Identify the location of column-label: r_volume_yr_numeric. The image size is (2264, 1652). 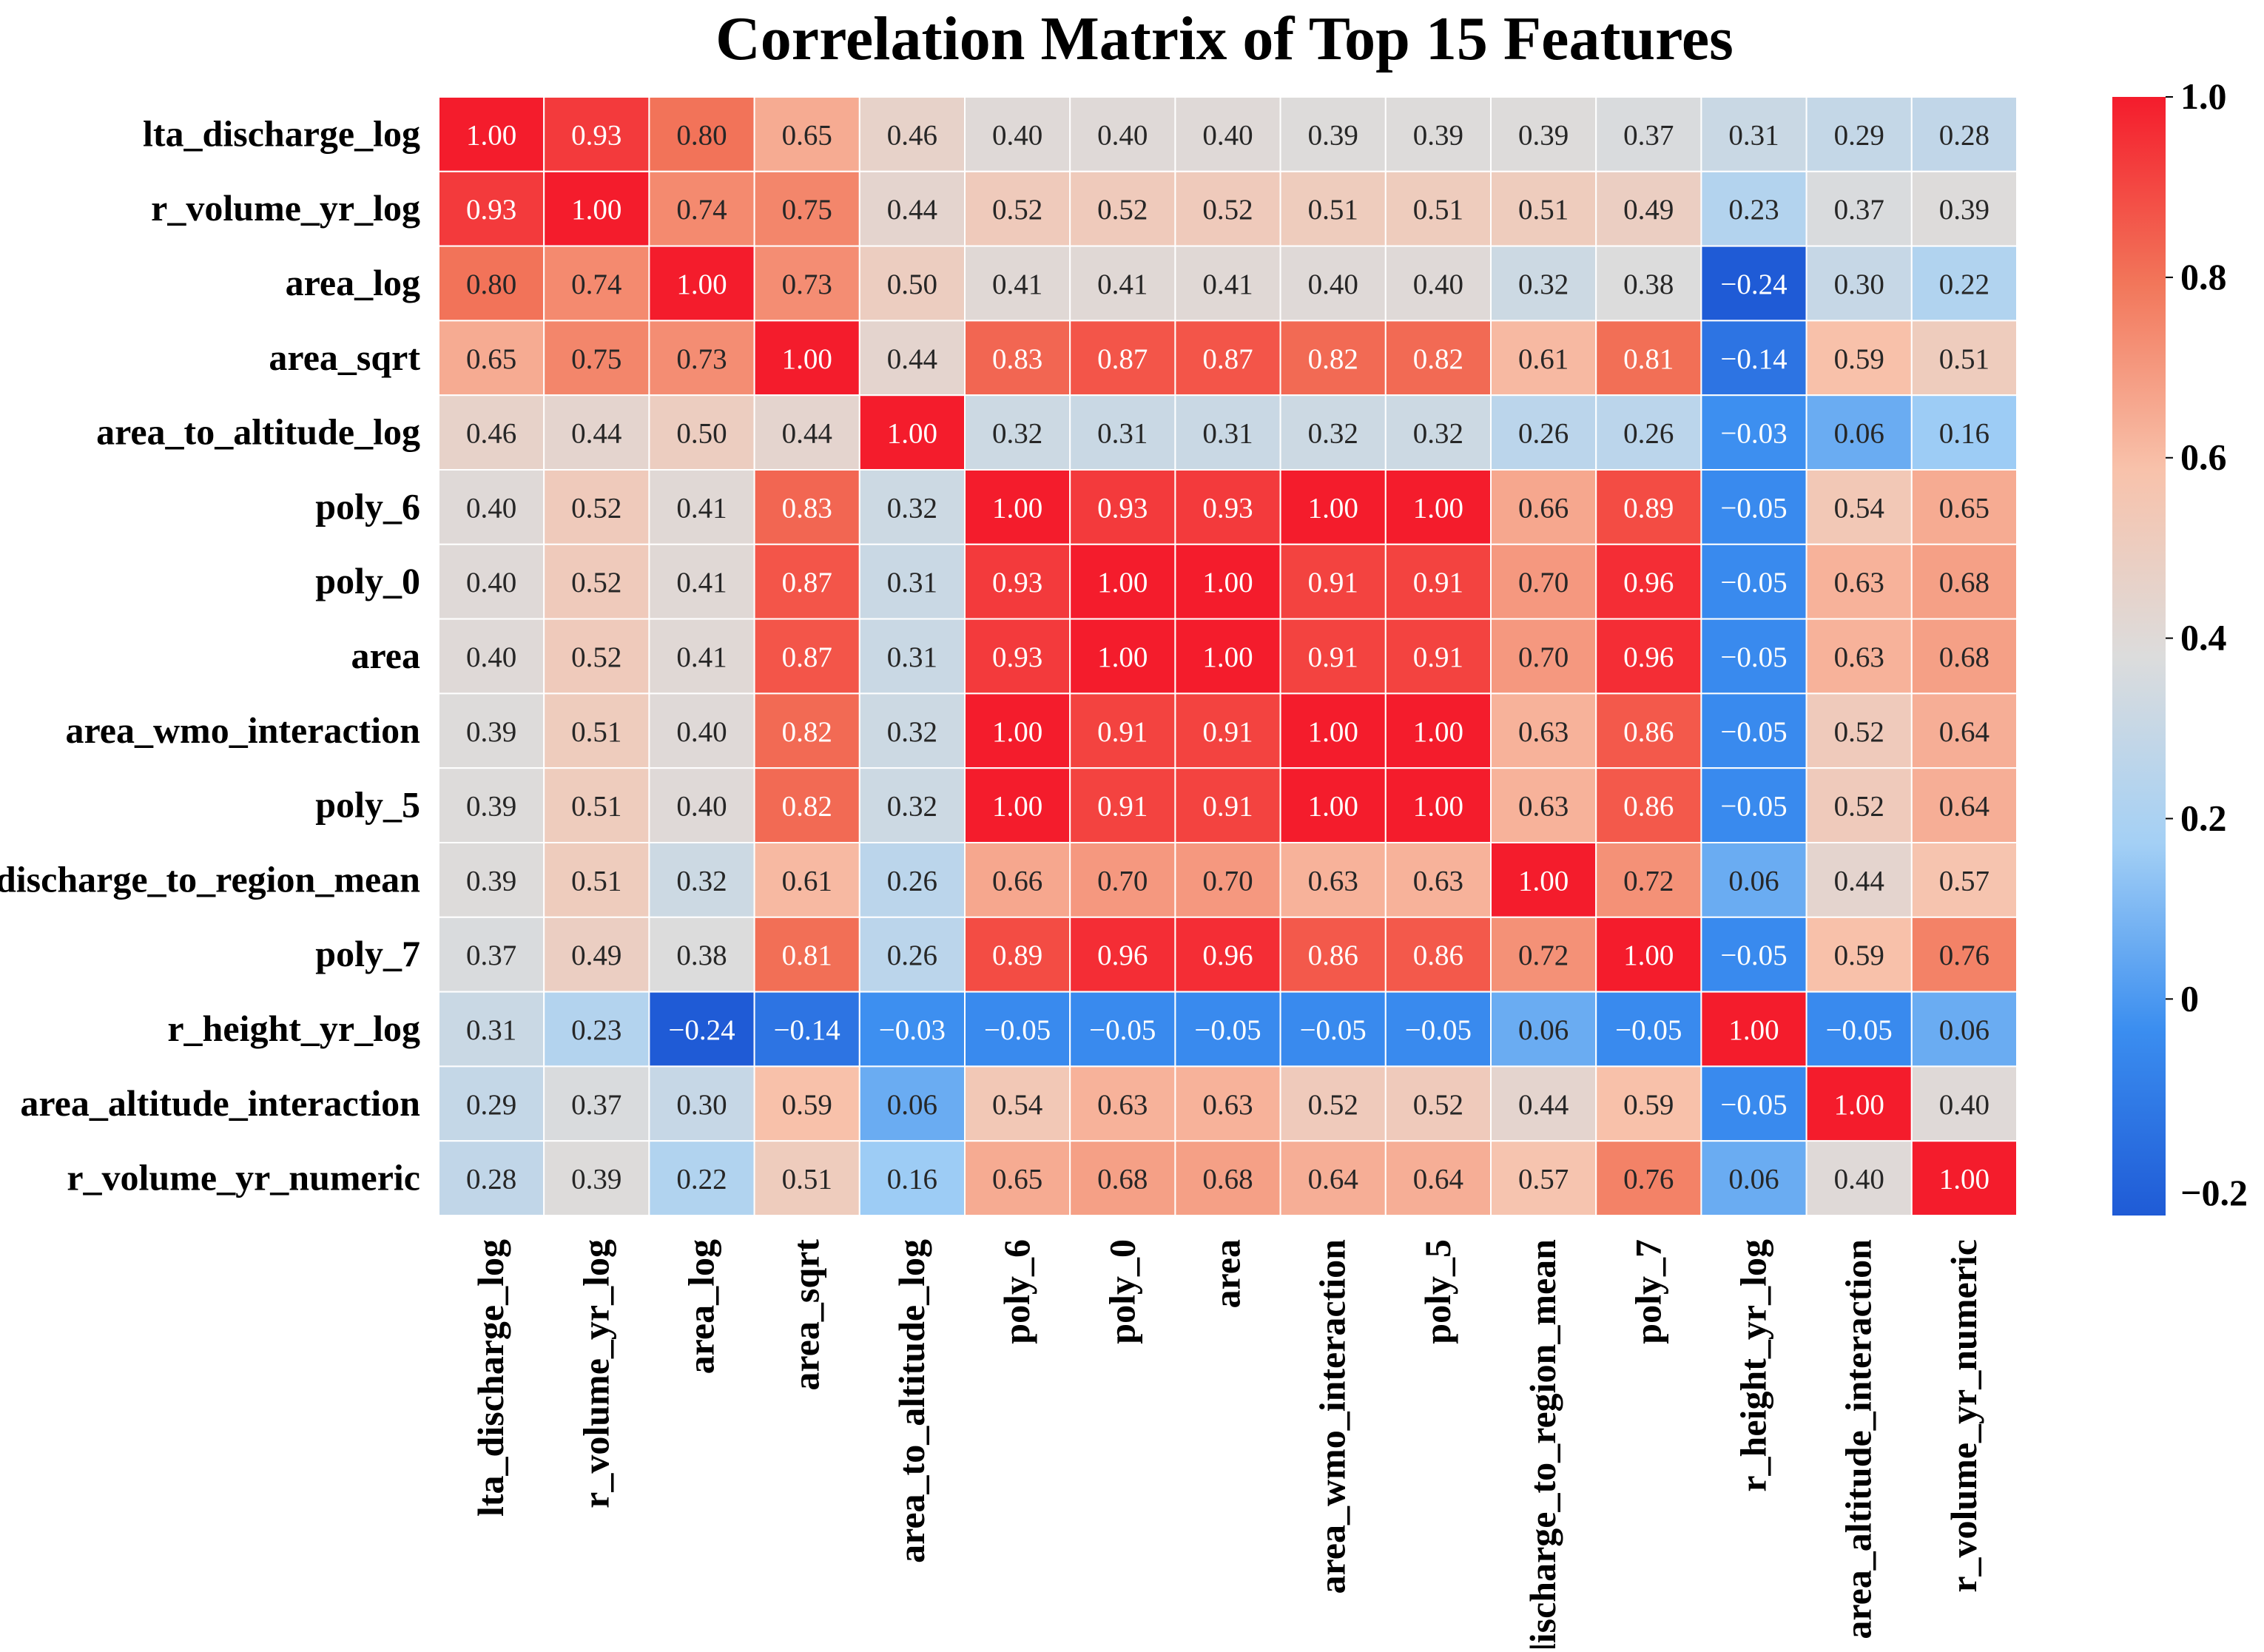
(1963, 1416).